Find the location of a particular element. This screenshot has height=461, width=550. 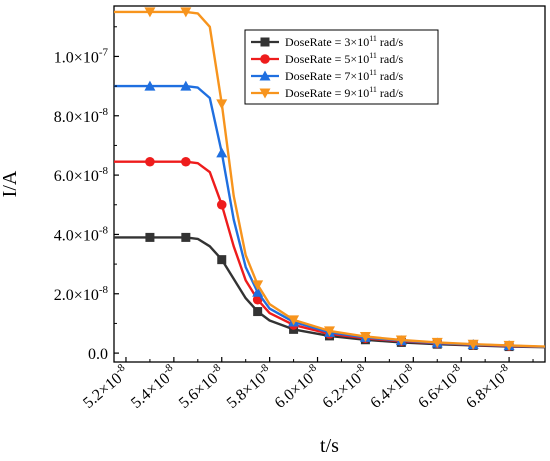

y-tick-label: 6.0×10⁻⁸ is located at coordinates (81, 175).